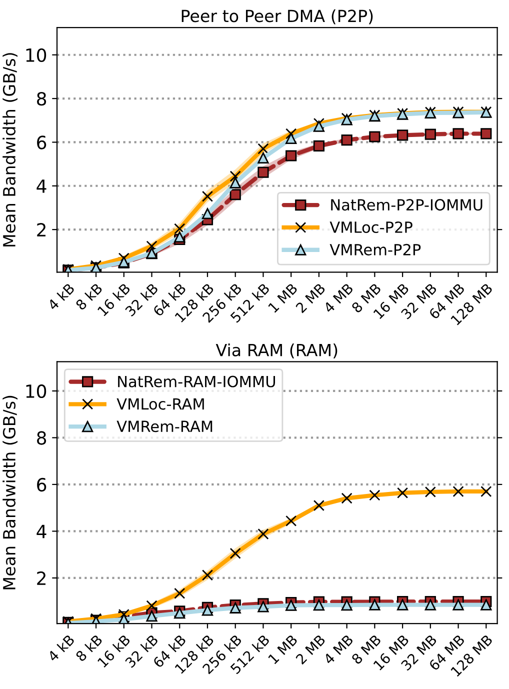 Image resolution: width=509 pixels, height=689 pixels. I want to click on legend-label: VMRem-RAM, so click(164, 426).